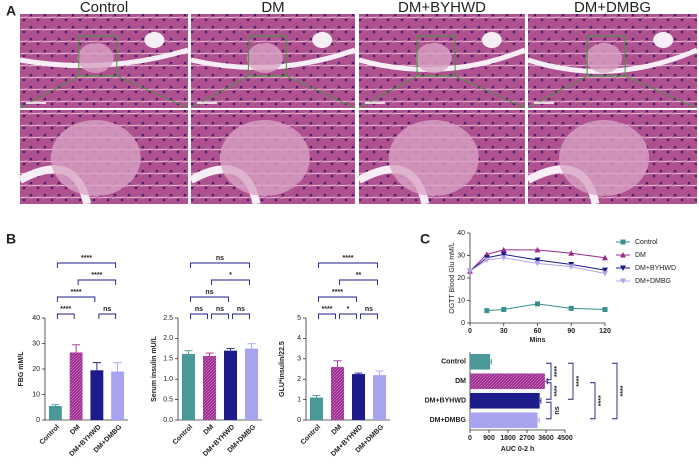 The width and height of the screenshot is (699, 464). What do you see at coordinates (445, 401) in the screenshot?
I see `y-tick-label: DM+BYHWD` at bounding box center [445, 401].